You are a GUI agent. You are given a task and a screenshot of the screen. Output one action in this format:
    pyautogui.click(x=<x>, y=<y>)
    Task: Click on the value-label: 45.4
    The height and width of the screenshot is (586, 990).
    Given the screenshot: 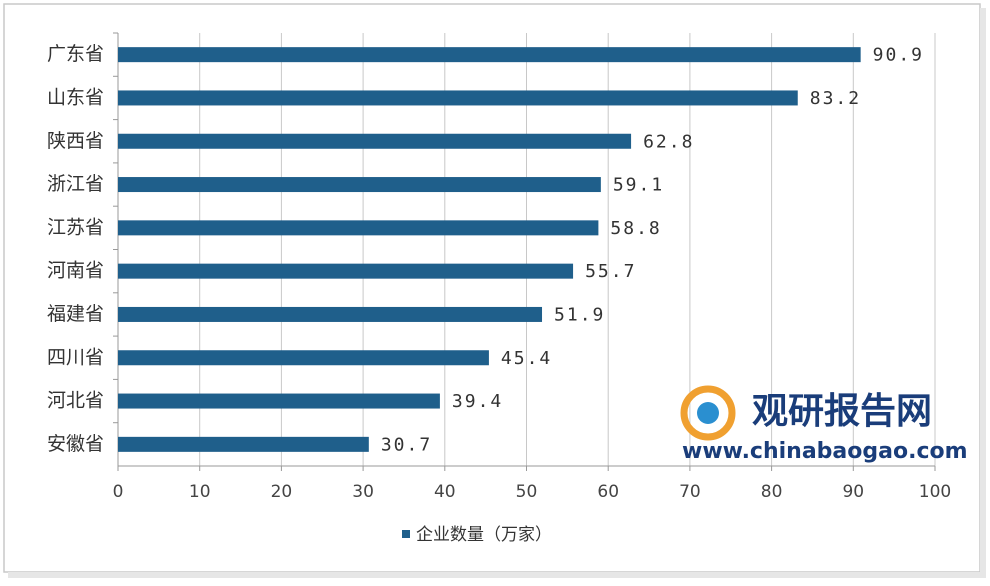 What is the action you would take?
    pyautogui.click(x=526, y=358)
    